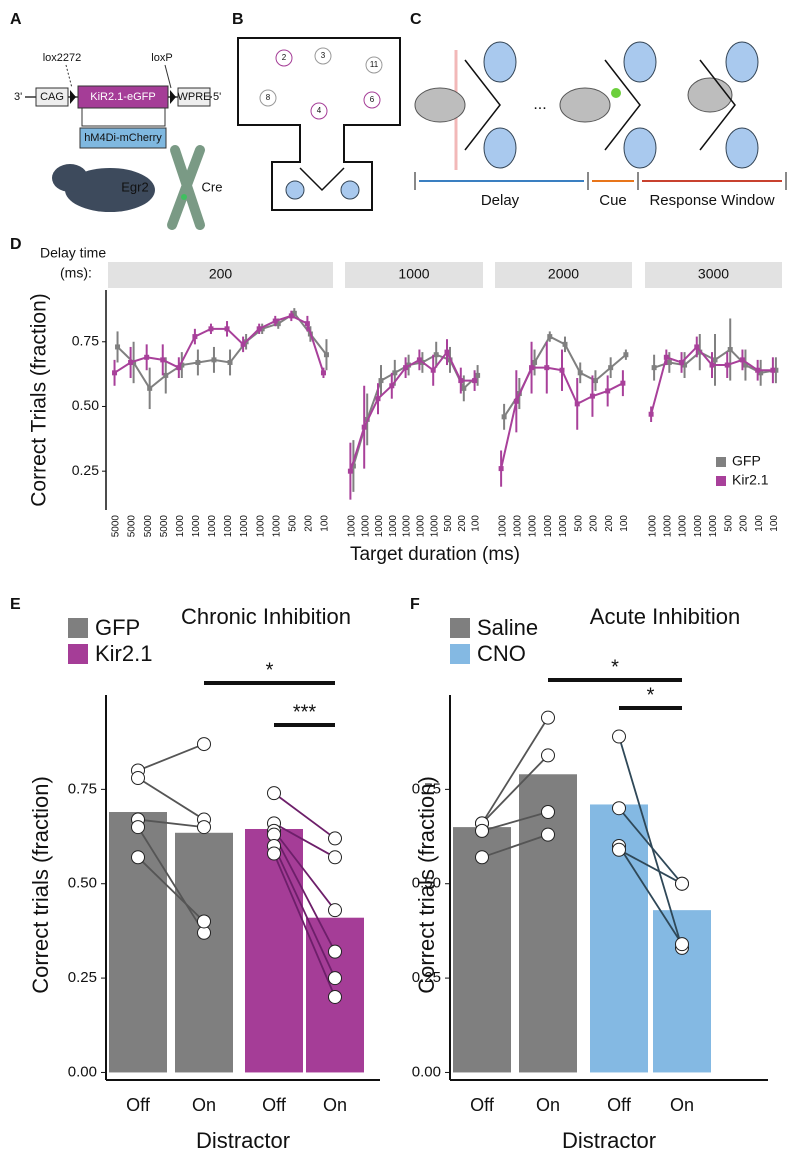  What do you see at coordinates (710, 95) in the screenshot?
I see `mouse` at bounding box center [710, 95].